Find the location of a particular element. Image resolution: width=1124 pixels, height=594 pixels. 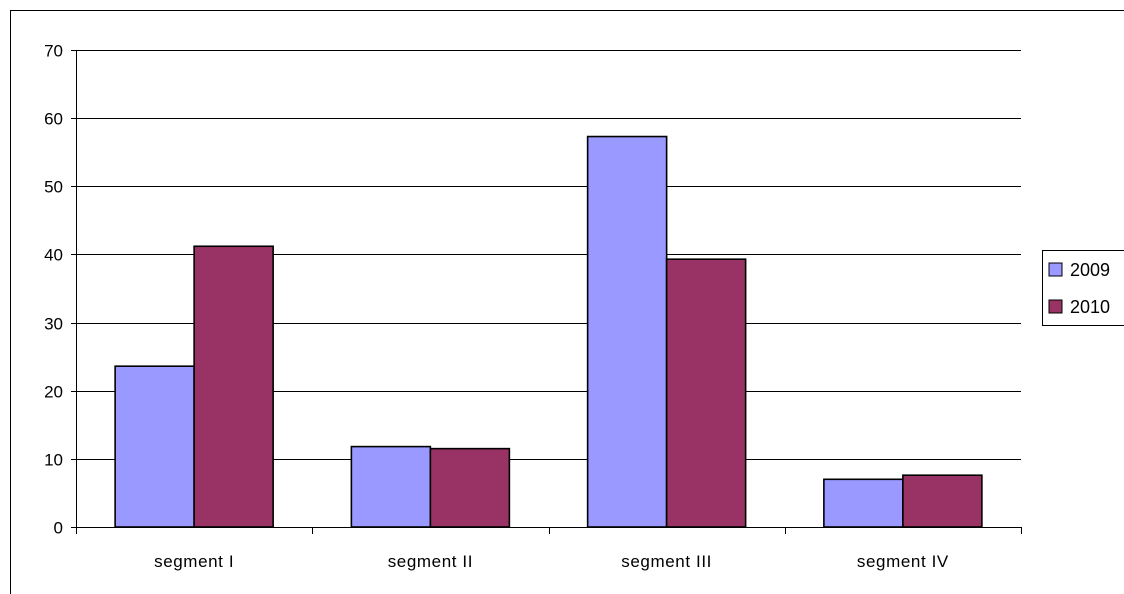

legend-label: 2009 is located at coordinates (1090, 270).